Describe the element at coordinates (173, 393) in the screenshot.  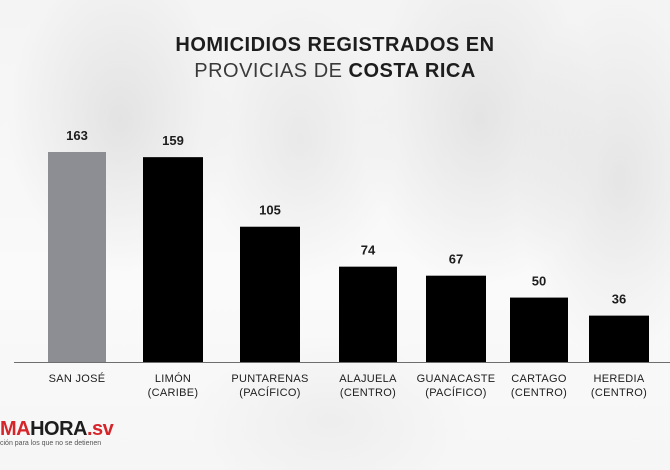
I see `category-label-1-1: (CARIBE)` at that location.